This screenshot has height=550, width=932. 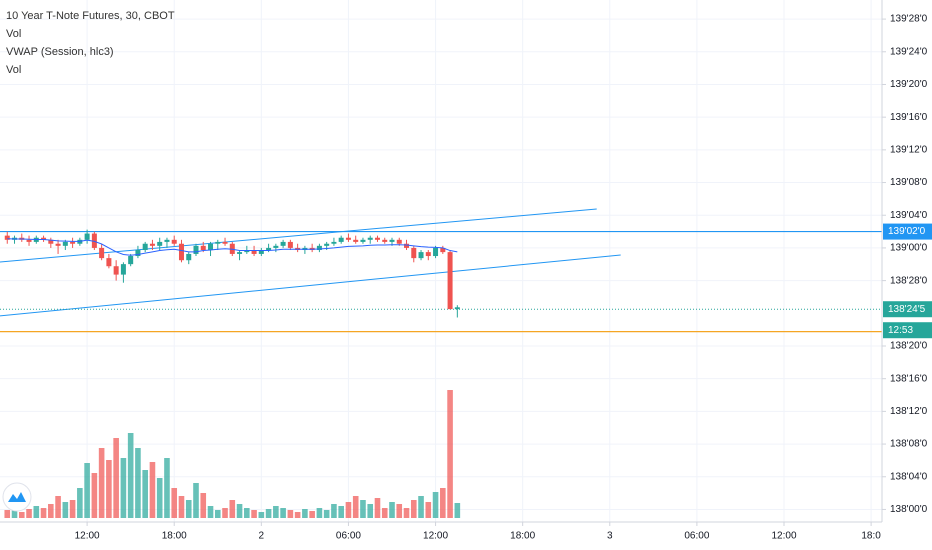 What do you see at coordinates (871, 536) in the screenshot?
I see `x-tick-label: 18:0` at bounding box center [871, 536].